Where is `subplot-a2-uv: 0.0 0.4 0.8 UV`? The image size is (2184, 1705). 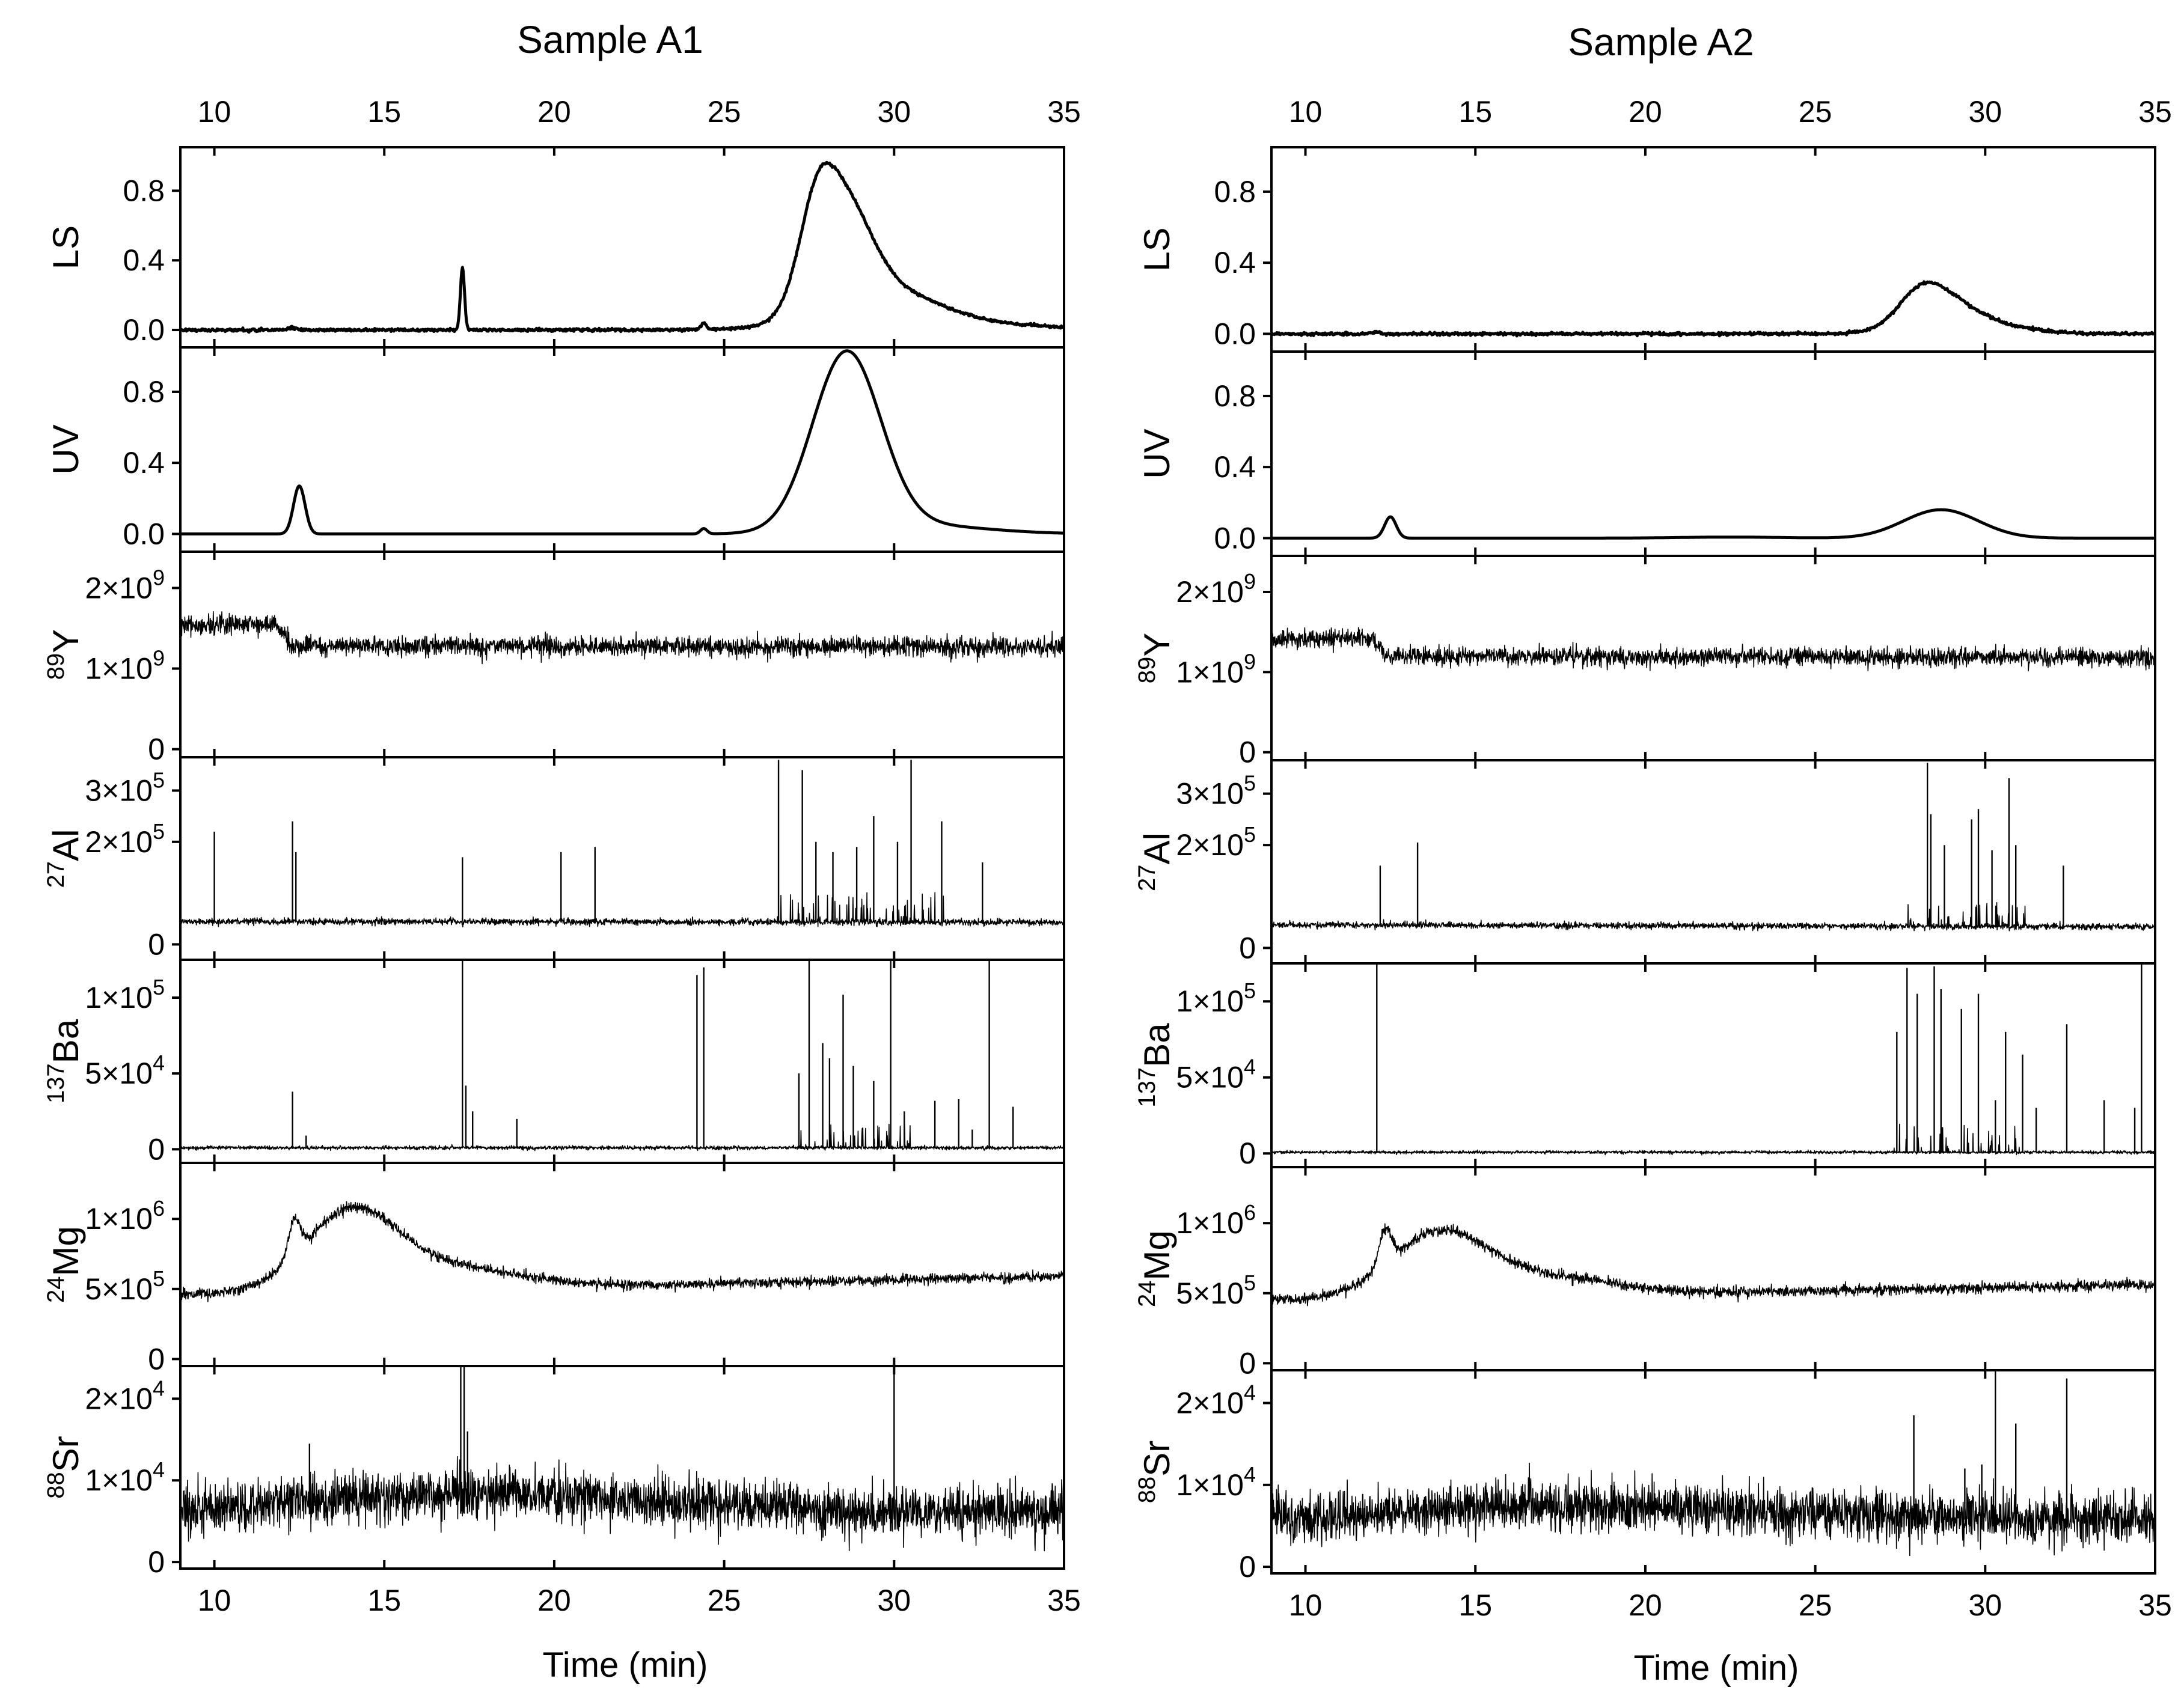 subplot-a2-uv: 0.0 0.4 0.8 UV is located at coordinates (1647, 453).